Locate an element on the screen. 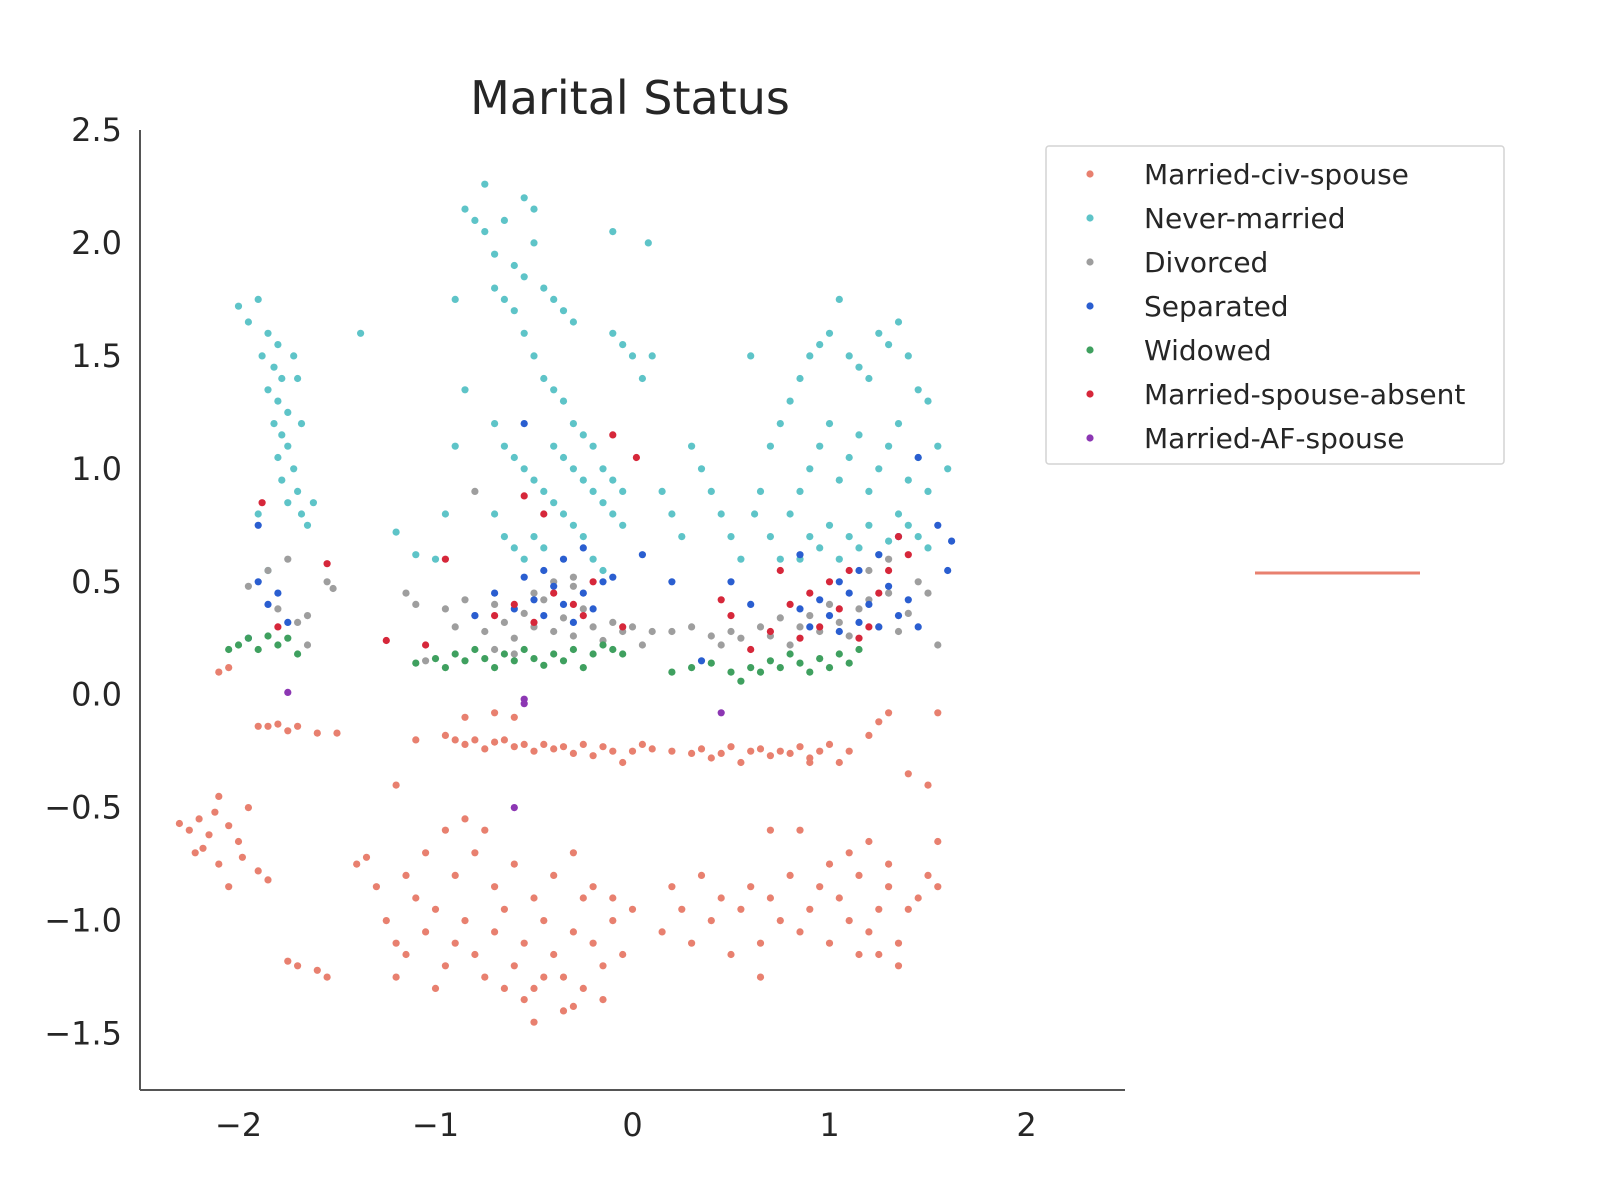 The width and height of the screenshot is (1600, 1191). x-tick-label: 1 is located at coordinates (829, 1125).